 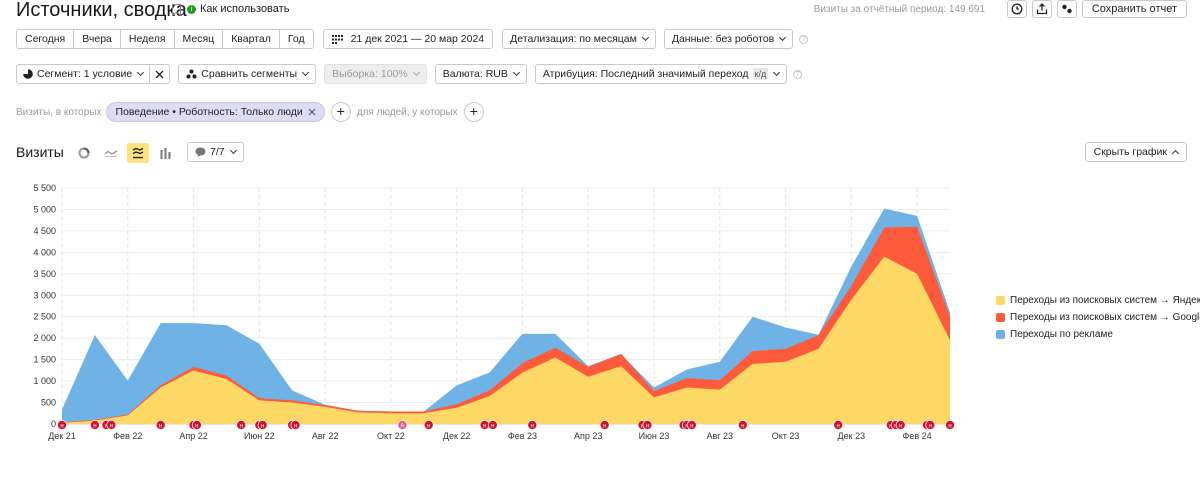 What do you see at coordinates (46, 39) in the screenshot?
I see `period-tab-today: Сегодня` at bounding box center [46, 39].